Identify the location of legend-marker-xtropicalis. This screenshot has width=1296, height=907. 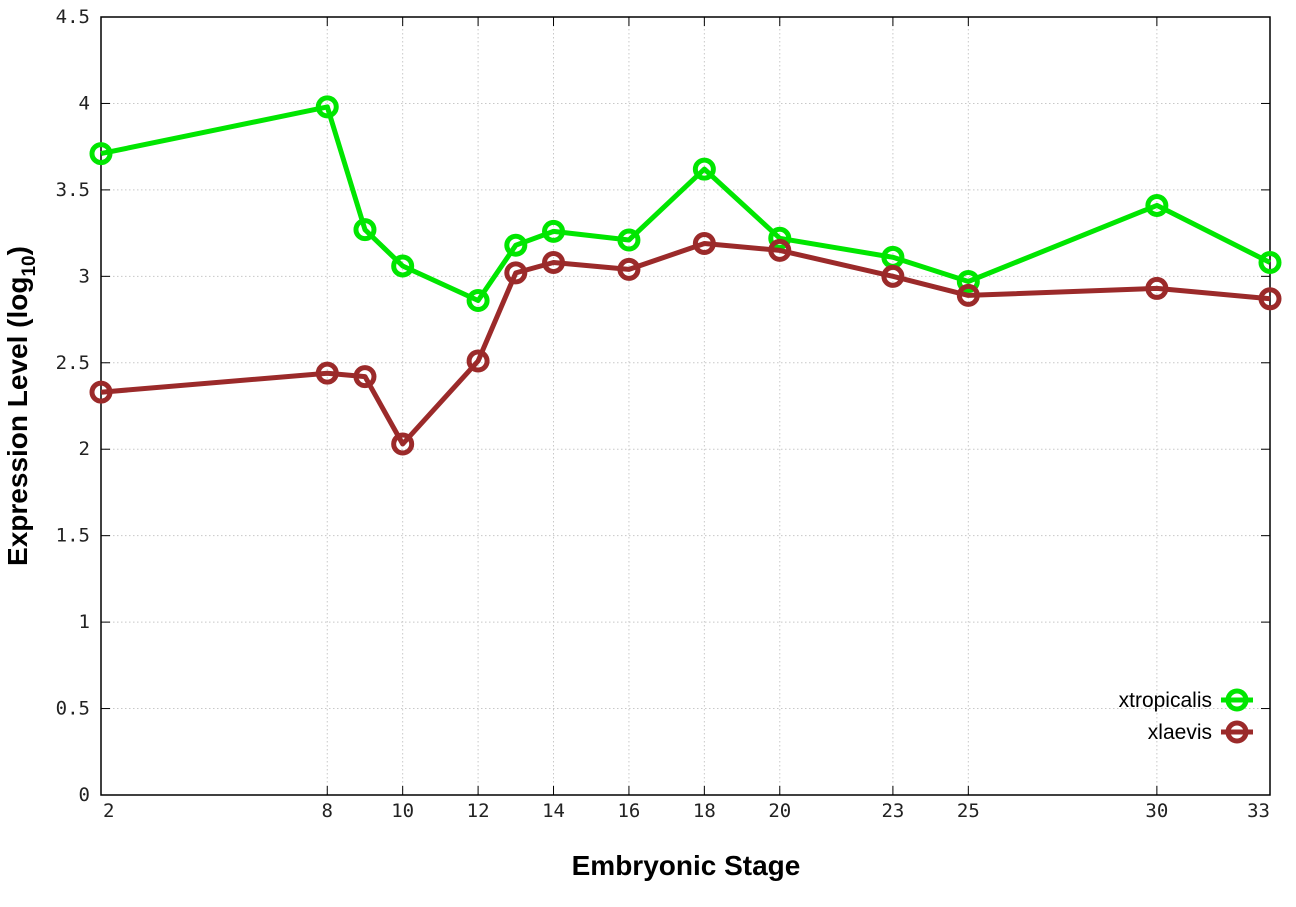
(1237, 700).